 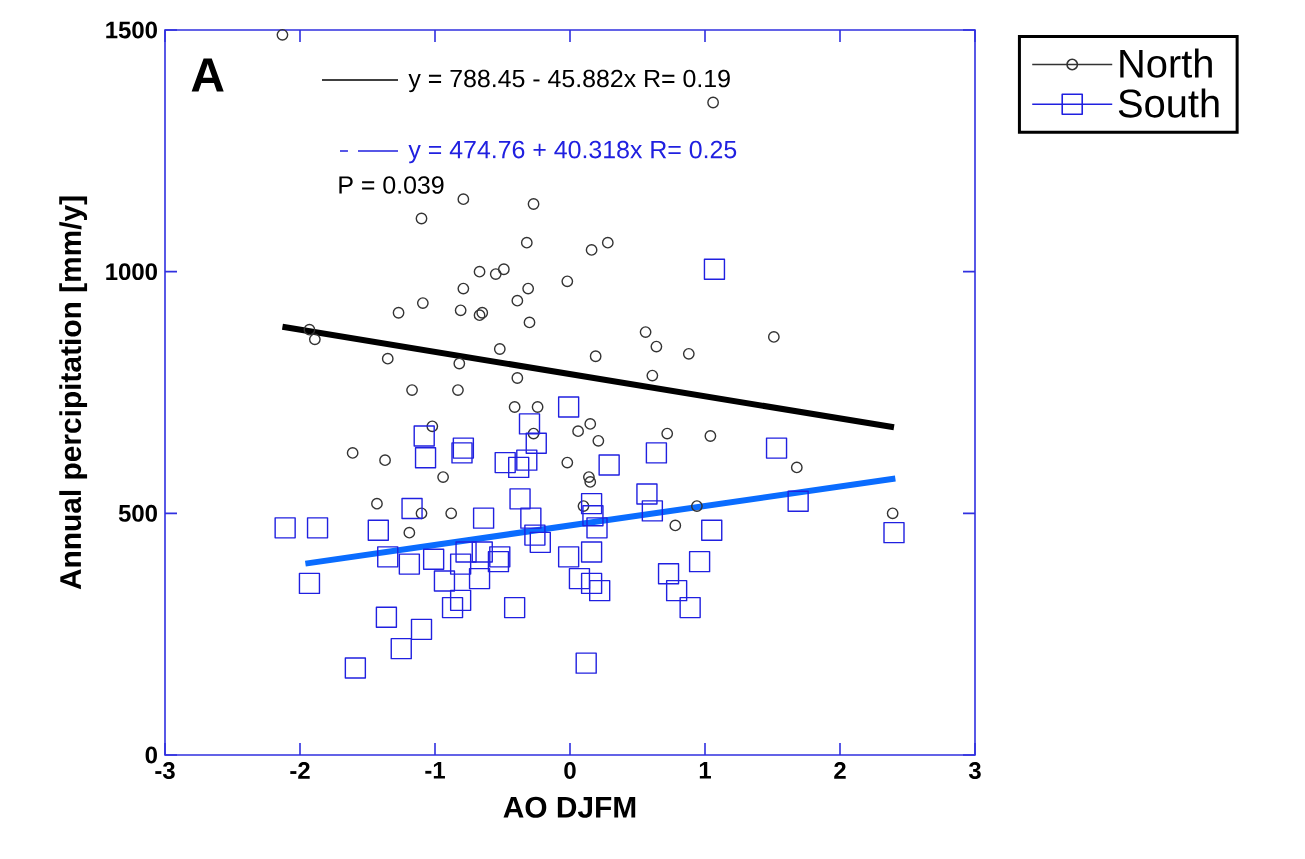 What do you see at coordinates (705, 770) in the screenshot?
I see `x-tick-label: 1` at bounding box center [705, 770].